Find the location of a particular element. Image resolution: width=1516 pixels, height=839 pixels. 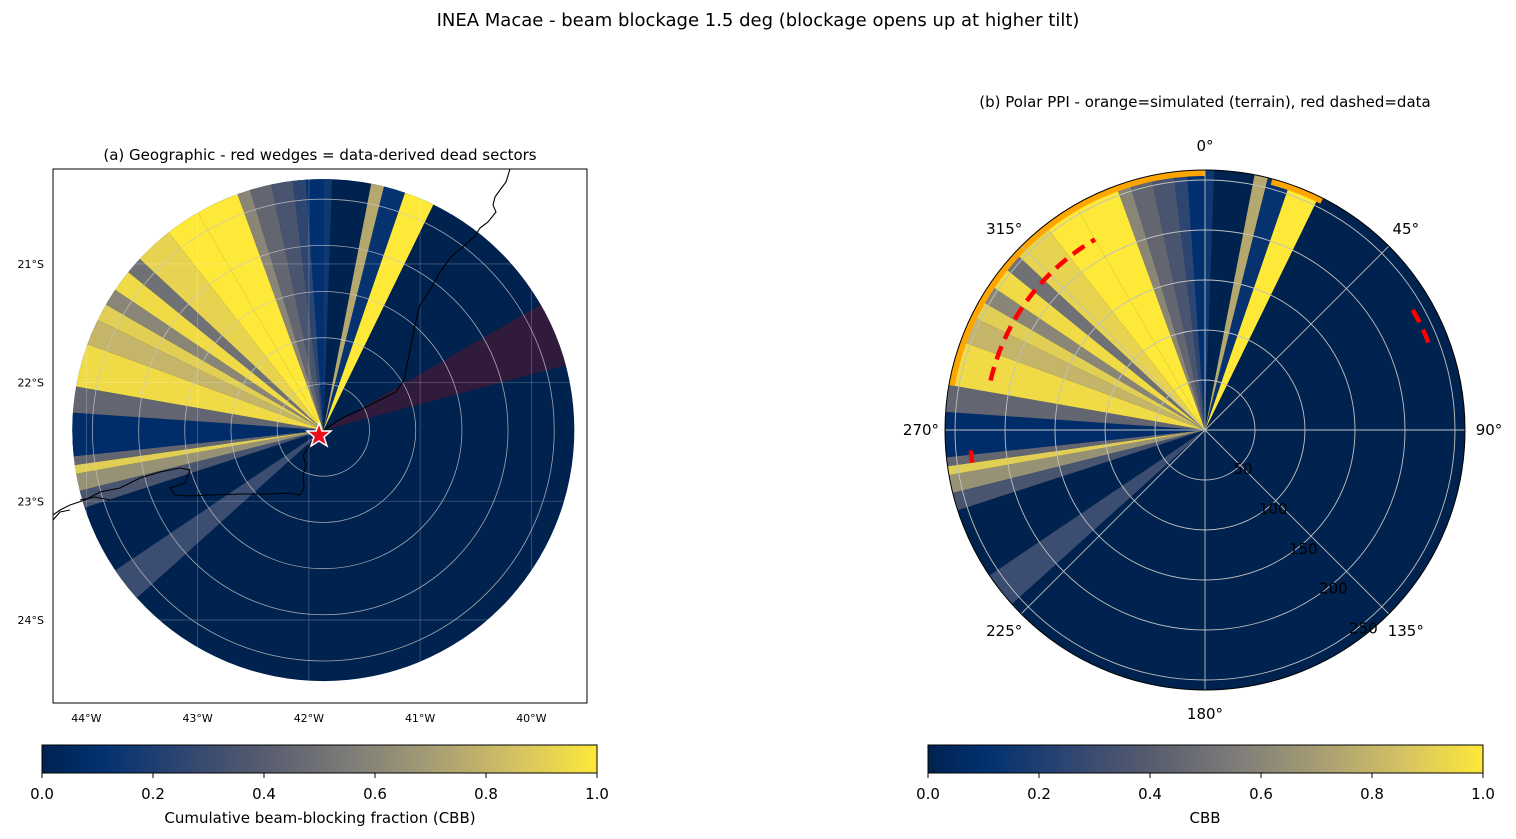

polar-theta-label-4: 180° is located at coordinates (1205, 714).